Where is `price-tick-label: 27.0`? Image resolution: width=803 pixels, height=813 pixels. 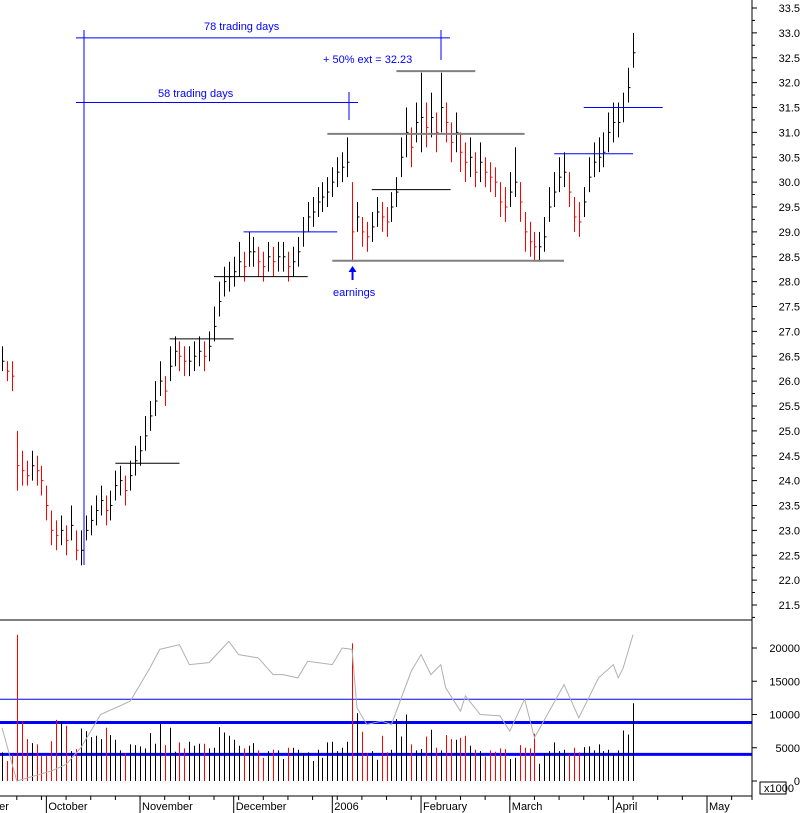 price-tick-label: 27.0 is located at coordinates (789, 332).